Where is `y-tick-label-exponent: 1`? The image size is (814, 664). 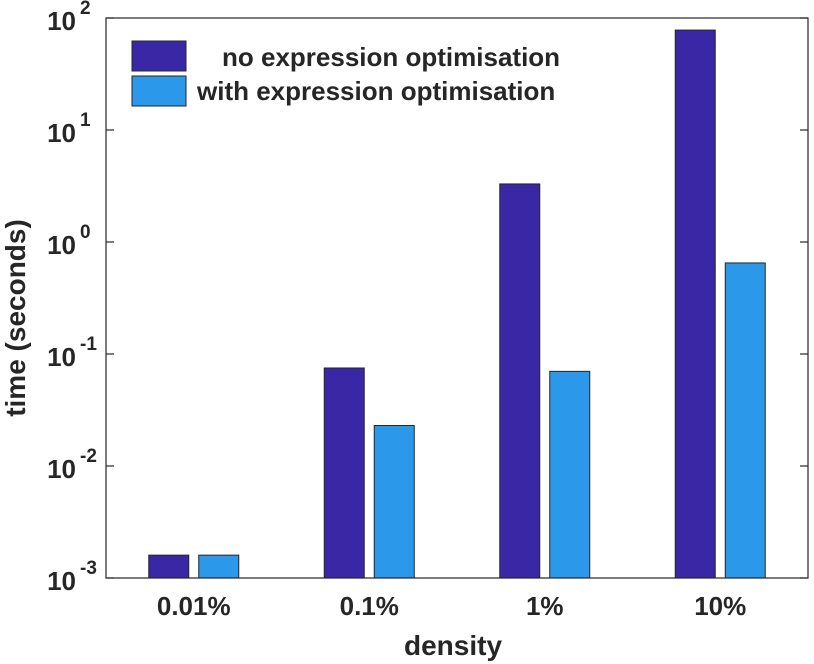
y-tick-label-exponent: 1 is located at coordinates (85, 120).